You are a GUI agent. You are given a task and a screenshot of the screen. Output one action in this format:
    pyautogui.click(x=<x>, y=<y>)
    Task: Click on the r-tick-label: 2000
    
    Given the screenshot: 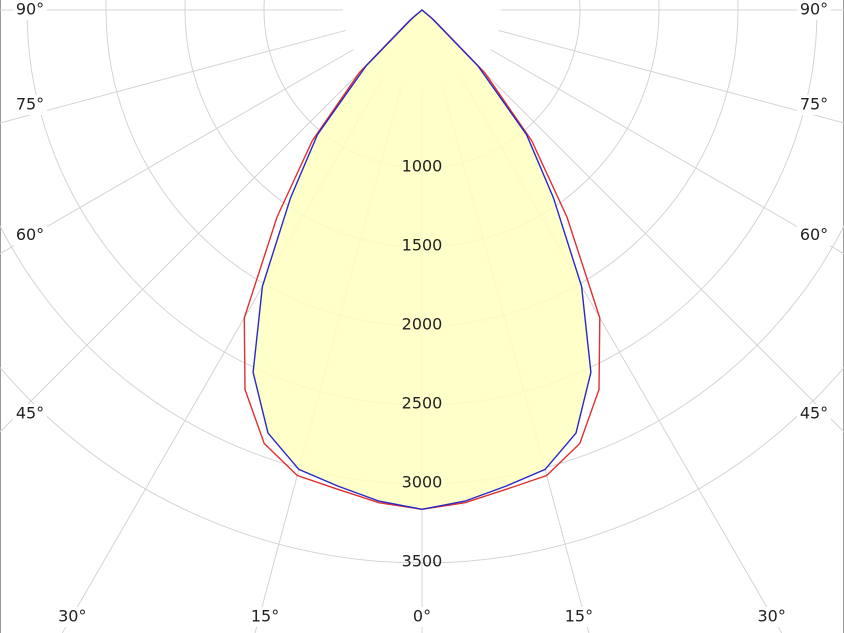 What is the action you would take?
    pyautogui.click(x=422, y=324)
    